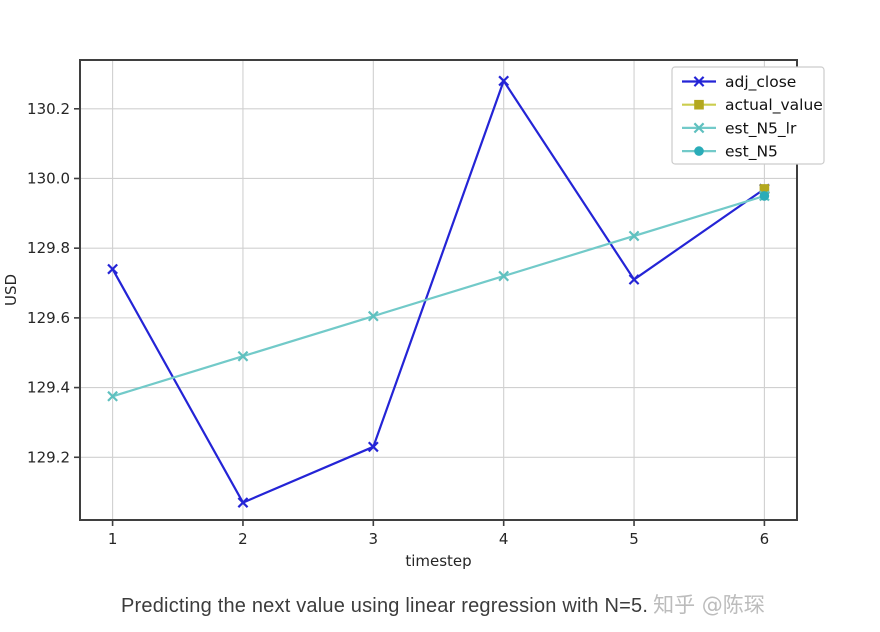  Describe the element at coordinates (48, 178) in the screenshot. I see `y-tick-label: 130.0` at that location.